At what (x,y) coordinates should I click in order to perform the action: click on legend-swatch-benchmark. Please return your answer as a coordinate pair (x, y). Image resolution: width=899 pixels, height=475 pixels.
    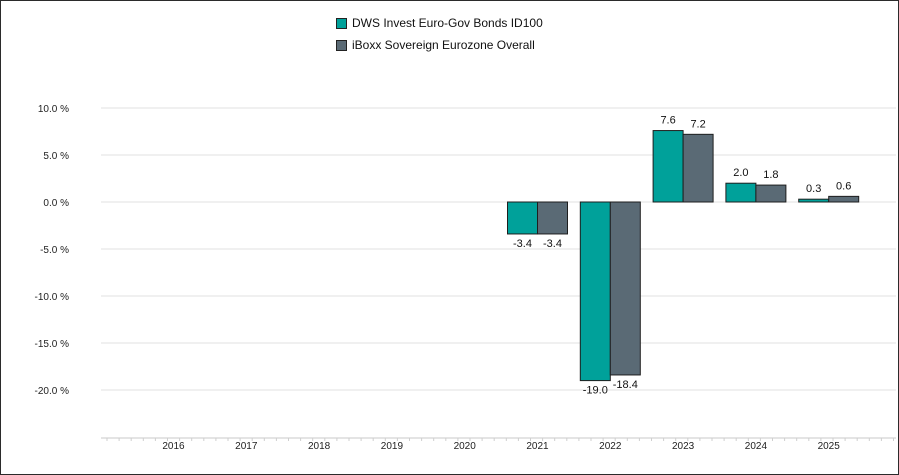
    Looking at the image, I should click on (341, 45).